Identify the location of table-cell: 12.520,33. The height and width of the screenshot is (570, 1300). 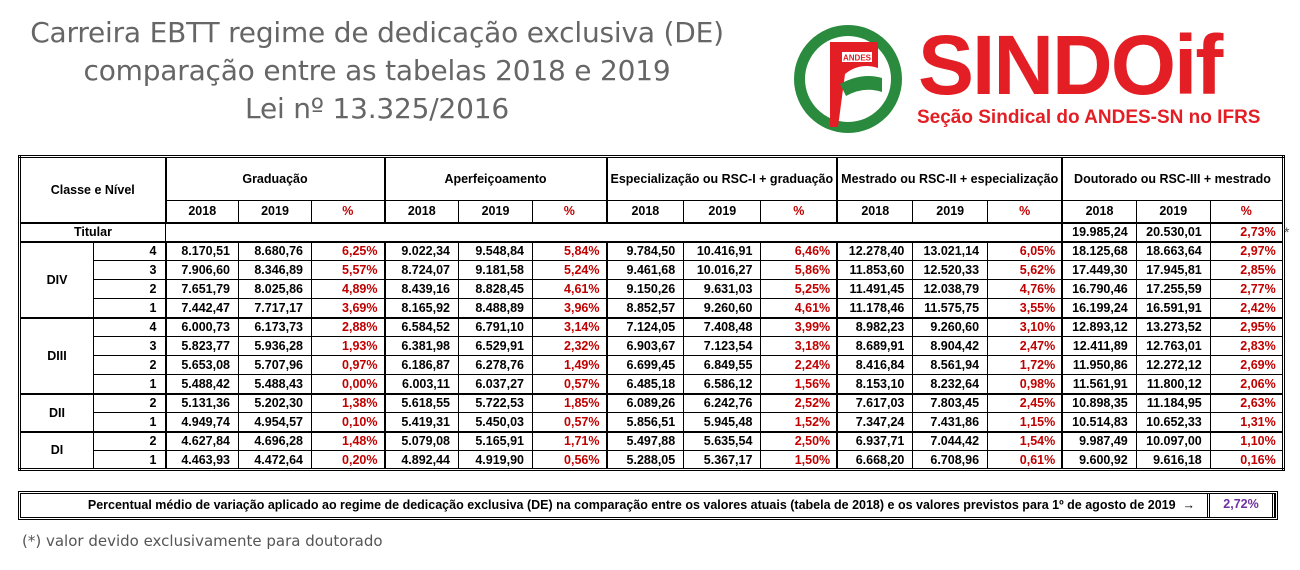
(950, 270).